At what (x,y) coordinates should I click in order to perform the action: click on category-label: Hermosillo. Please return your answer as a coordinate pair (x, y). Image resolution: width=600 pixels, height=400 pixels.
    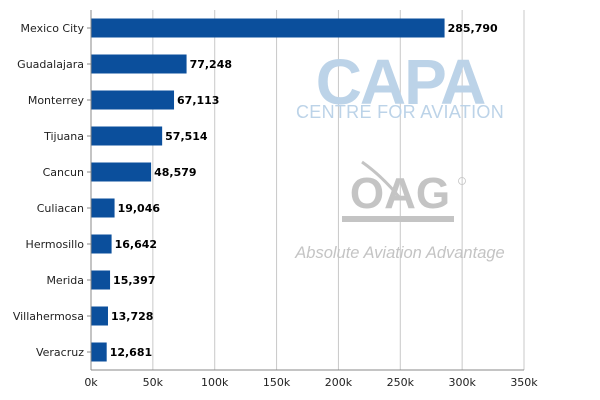
    Looking at the image, I should click on (55, 244).